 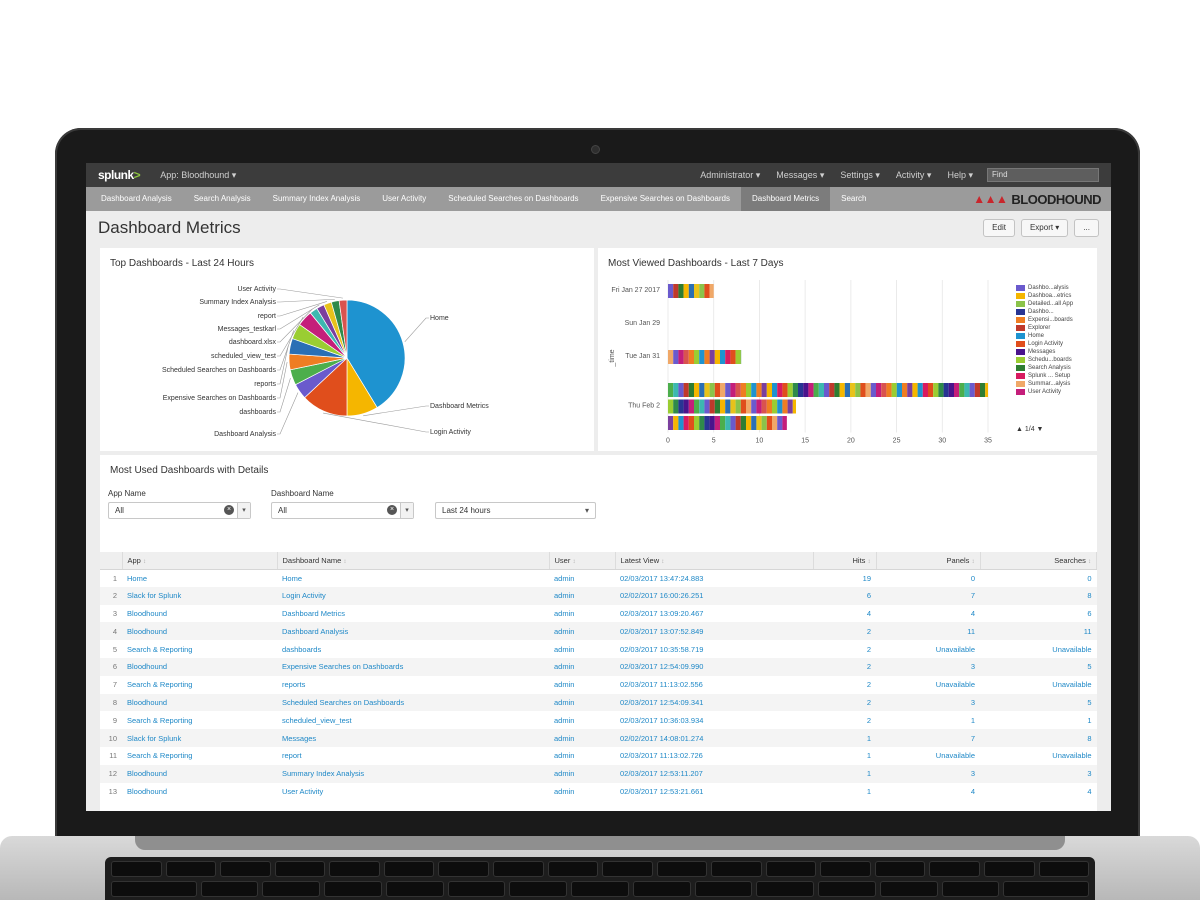 What do you see at coordinates (200, 561) in the screenshot?
I see `col-app: App ↕` at bounding box center [200, 561].